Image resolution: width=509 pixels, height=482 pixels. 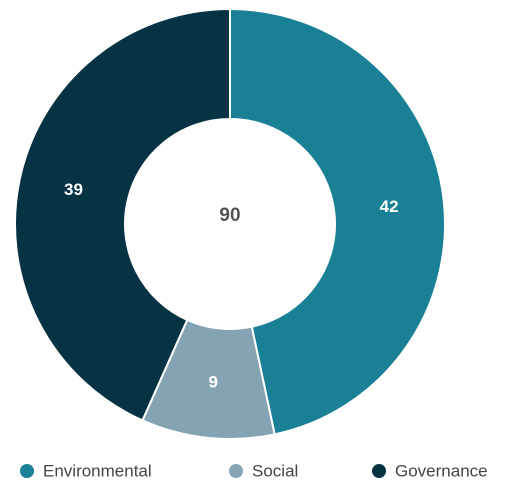 What do you see at coordinates (213, 382) in the screenshot?
I see `slice-label: 9` at bounding box center [213, 382].